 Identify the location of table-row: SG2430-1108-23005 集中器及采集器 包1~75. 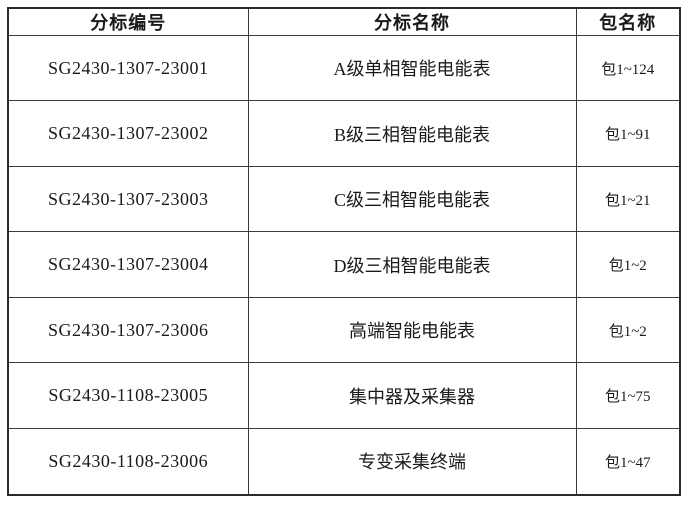
(344, 395).